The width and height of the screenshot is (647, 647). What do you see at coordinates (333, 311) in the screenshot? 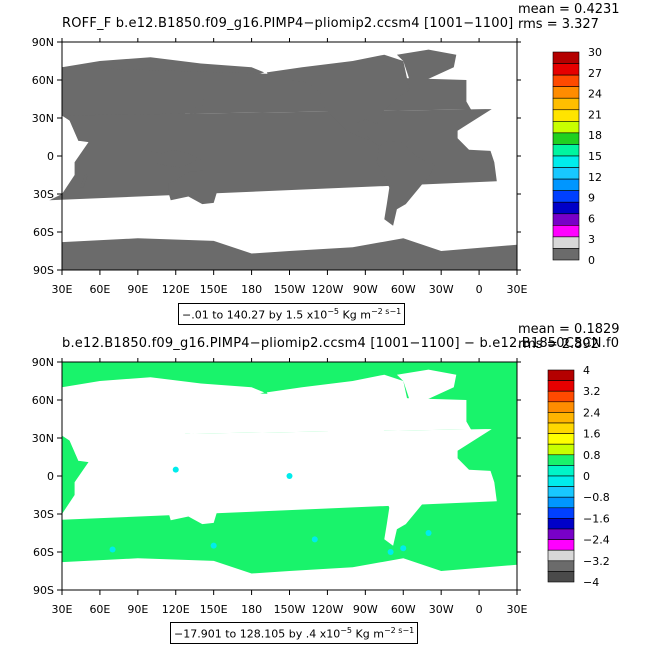
I see `panel1-range-exp: −5` at bounding box center [333, 311].